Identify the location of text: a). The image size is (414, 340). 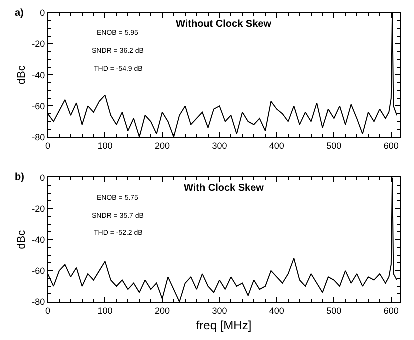
(19, 13).